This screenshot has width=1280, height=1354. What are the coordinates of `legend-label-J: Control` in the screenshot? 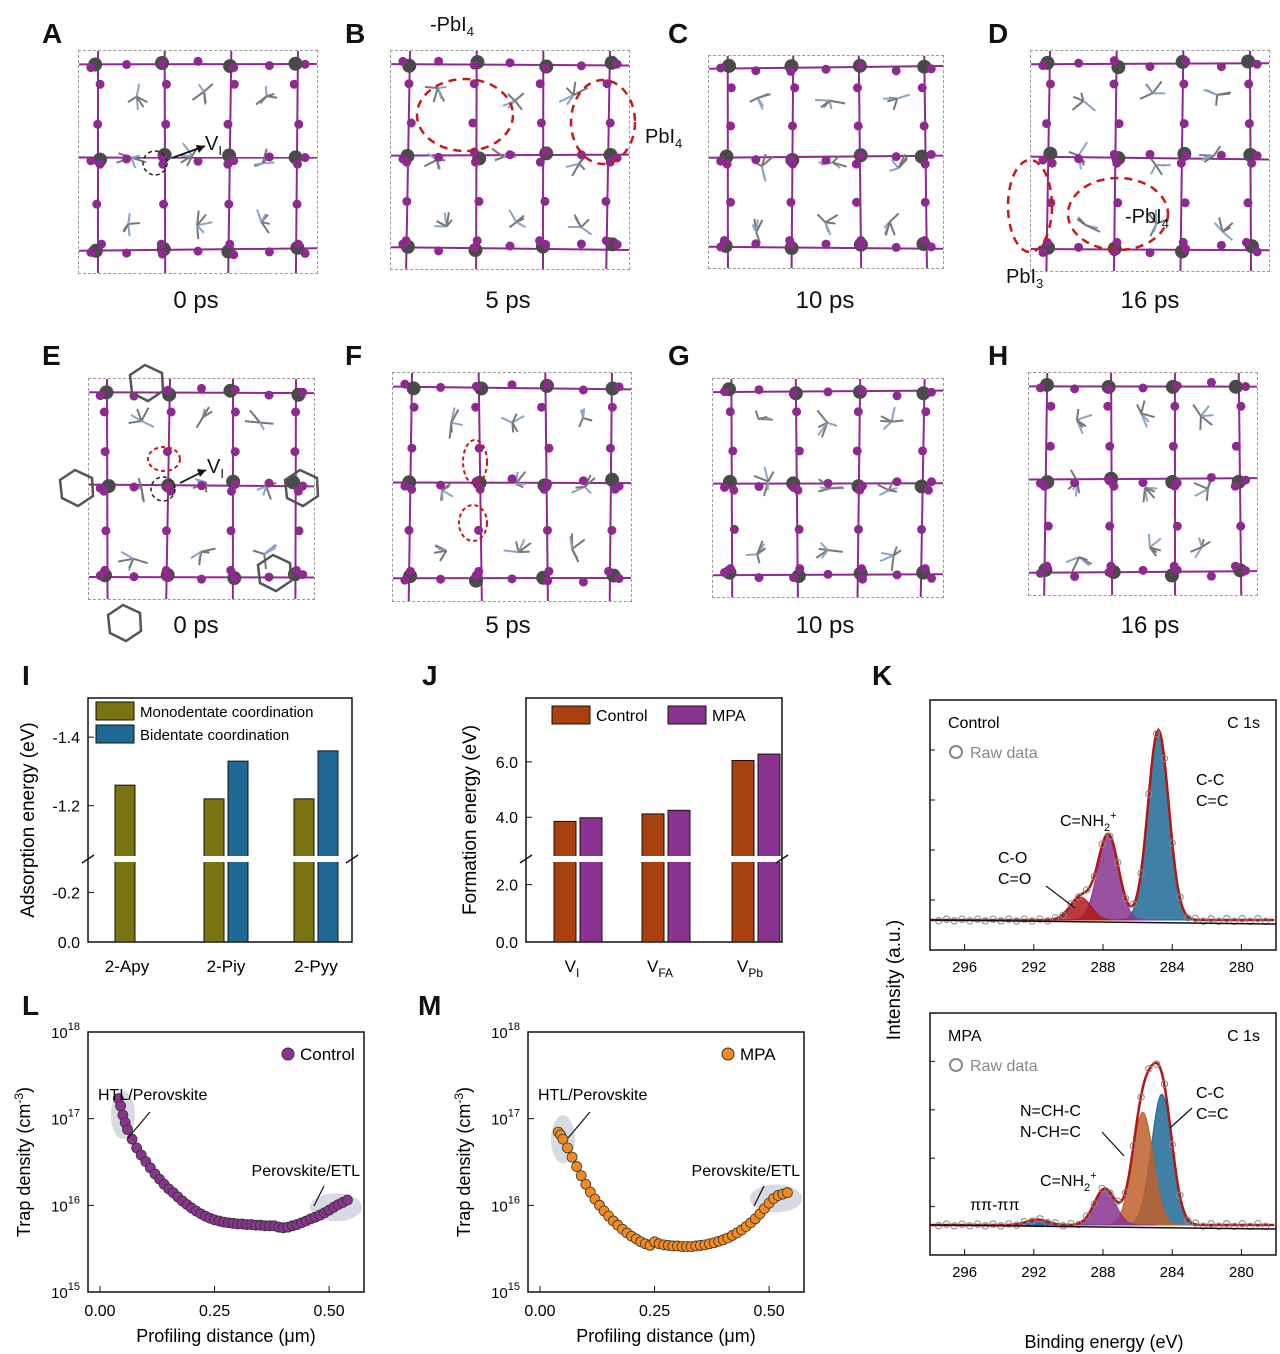 It's located at (622, 716).